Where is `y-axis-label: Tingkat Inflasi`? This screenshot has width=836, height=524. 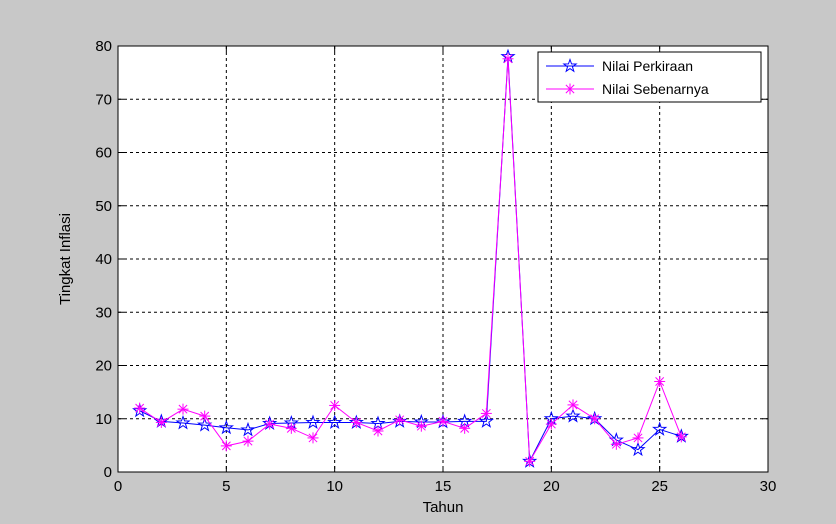
y-axis-label: Tingkat Inflasi is located at coordinates (65, 259).